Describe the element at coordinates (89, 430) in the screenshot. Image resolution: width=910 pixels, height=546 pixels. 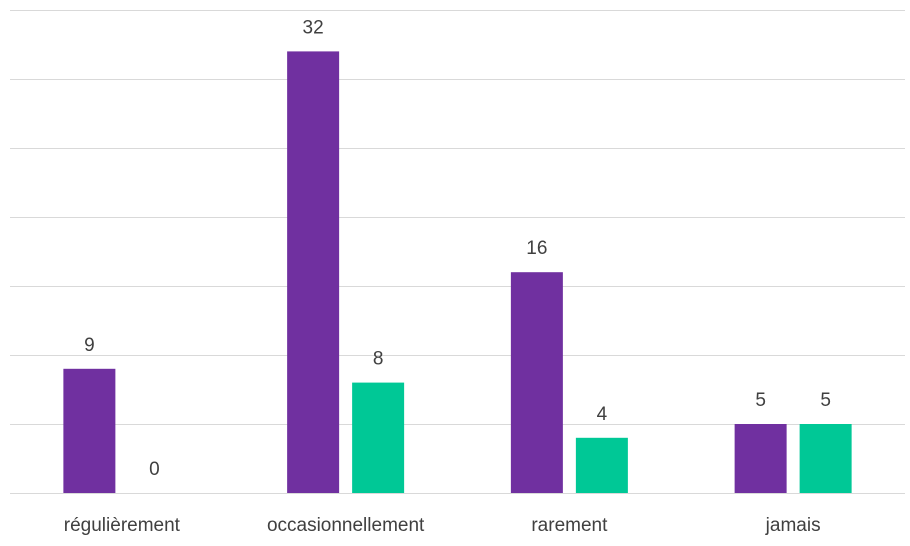
I see `bar-régulièrement-series-1` at that location.